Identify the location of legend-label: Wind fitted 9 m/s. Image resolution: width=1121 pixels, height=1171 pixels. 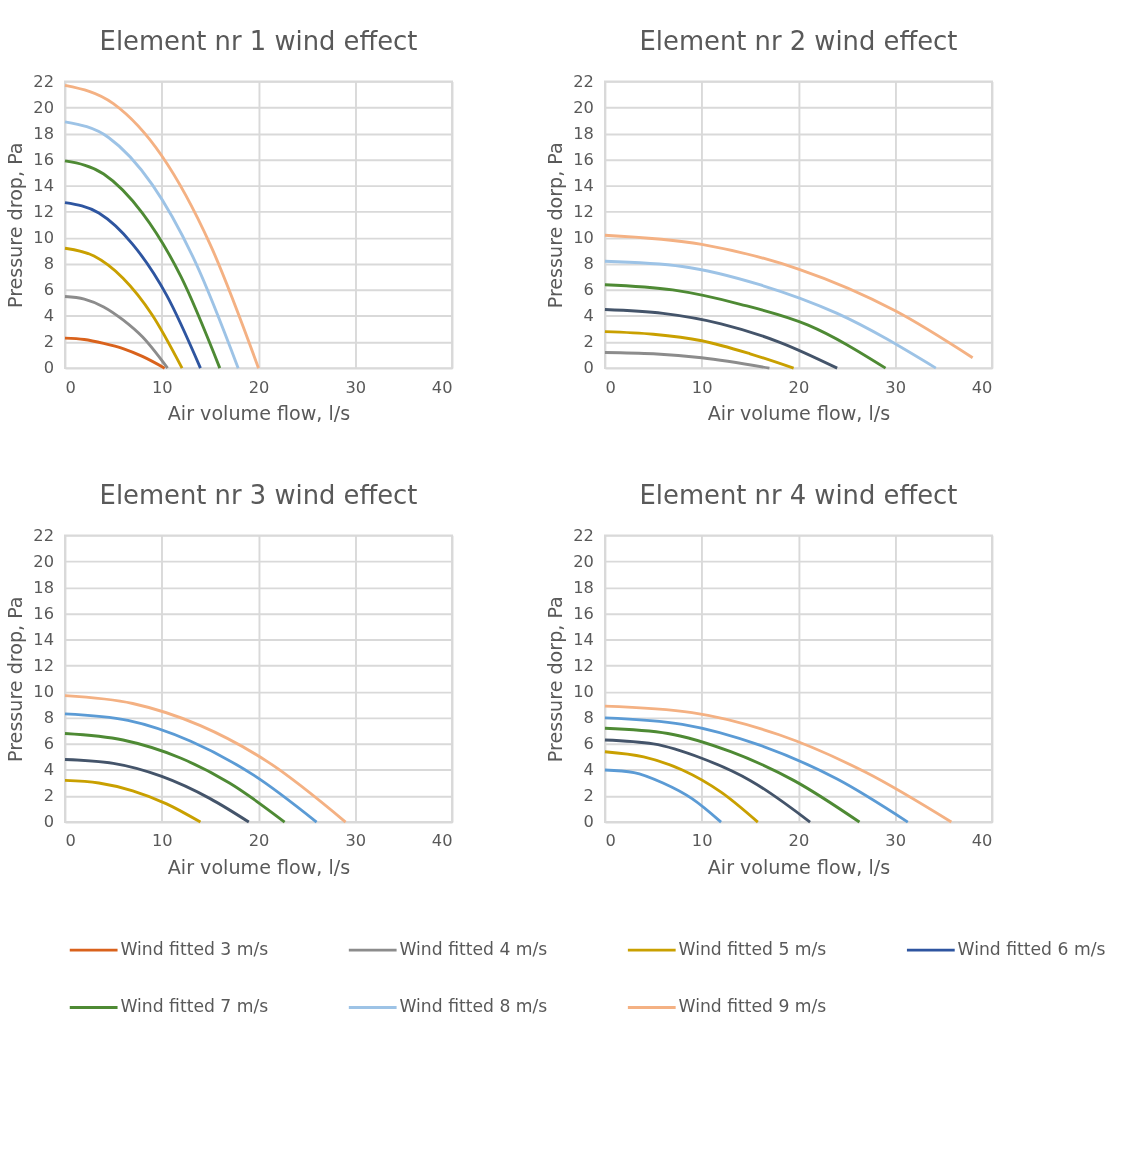
(752, 1006).